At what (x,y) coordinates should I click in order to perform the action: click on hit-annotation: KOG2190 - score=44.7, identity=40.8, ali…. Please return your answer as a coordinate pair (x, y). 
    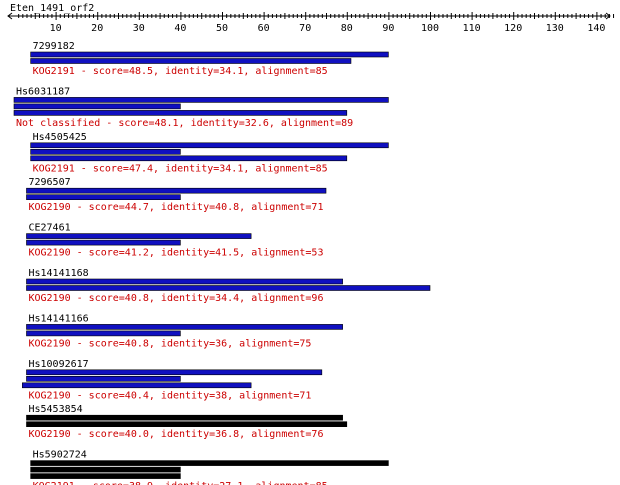
    Looking at the image, I should click on (175, 207).